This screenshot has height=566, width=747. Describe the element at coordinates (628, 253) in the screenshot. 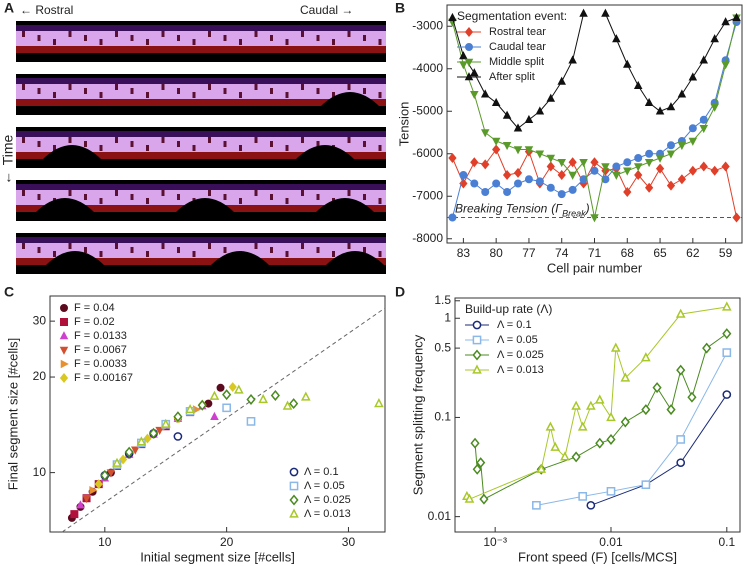

I see `x-tick-label: 68` at that location.